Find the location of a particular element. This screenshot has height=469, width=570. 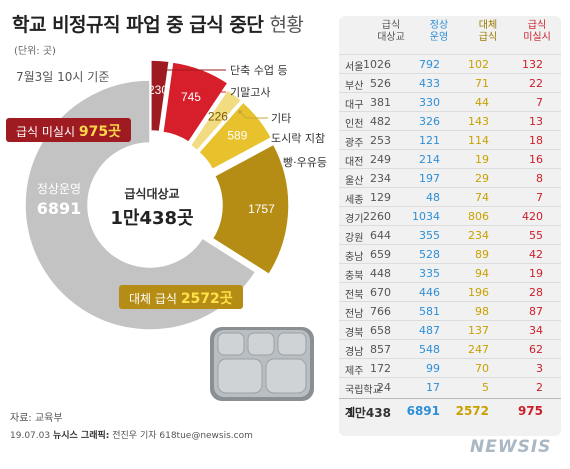

table-cell: 172 is located at coordinates (380, 368).